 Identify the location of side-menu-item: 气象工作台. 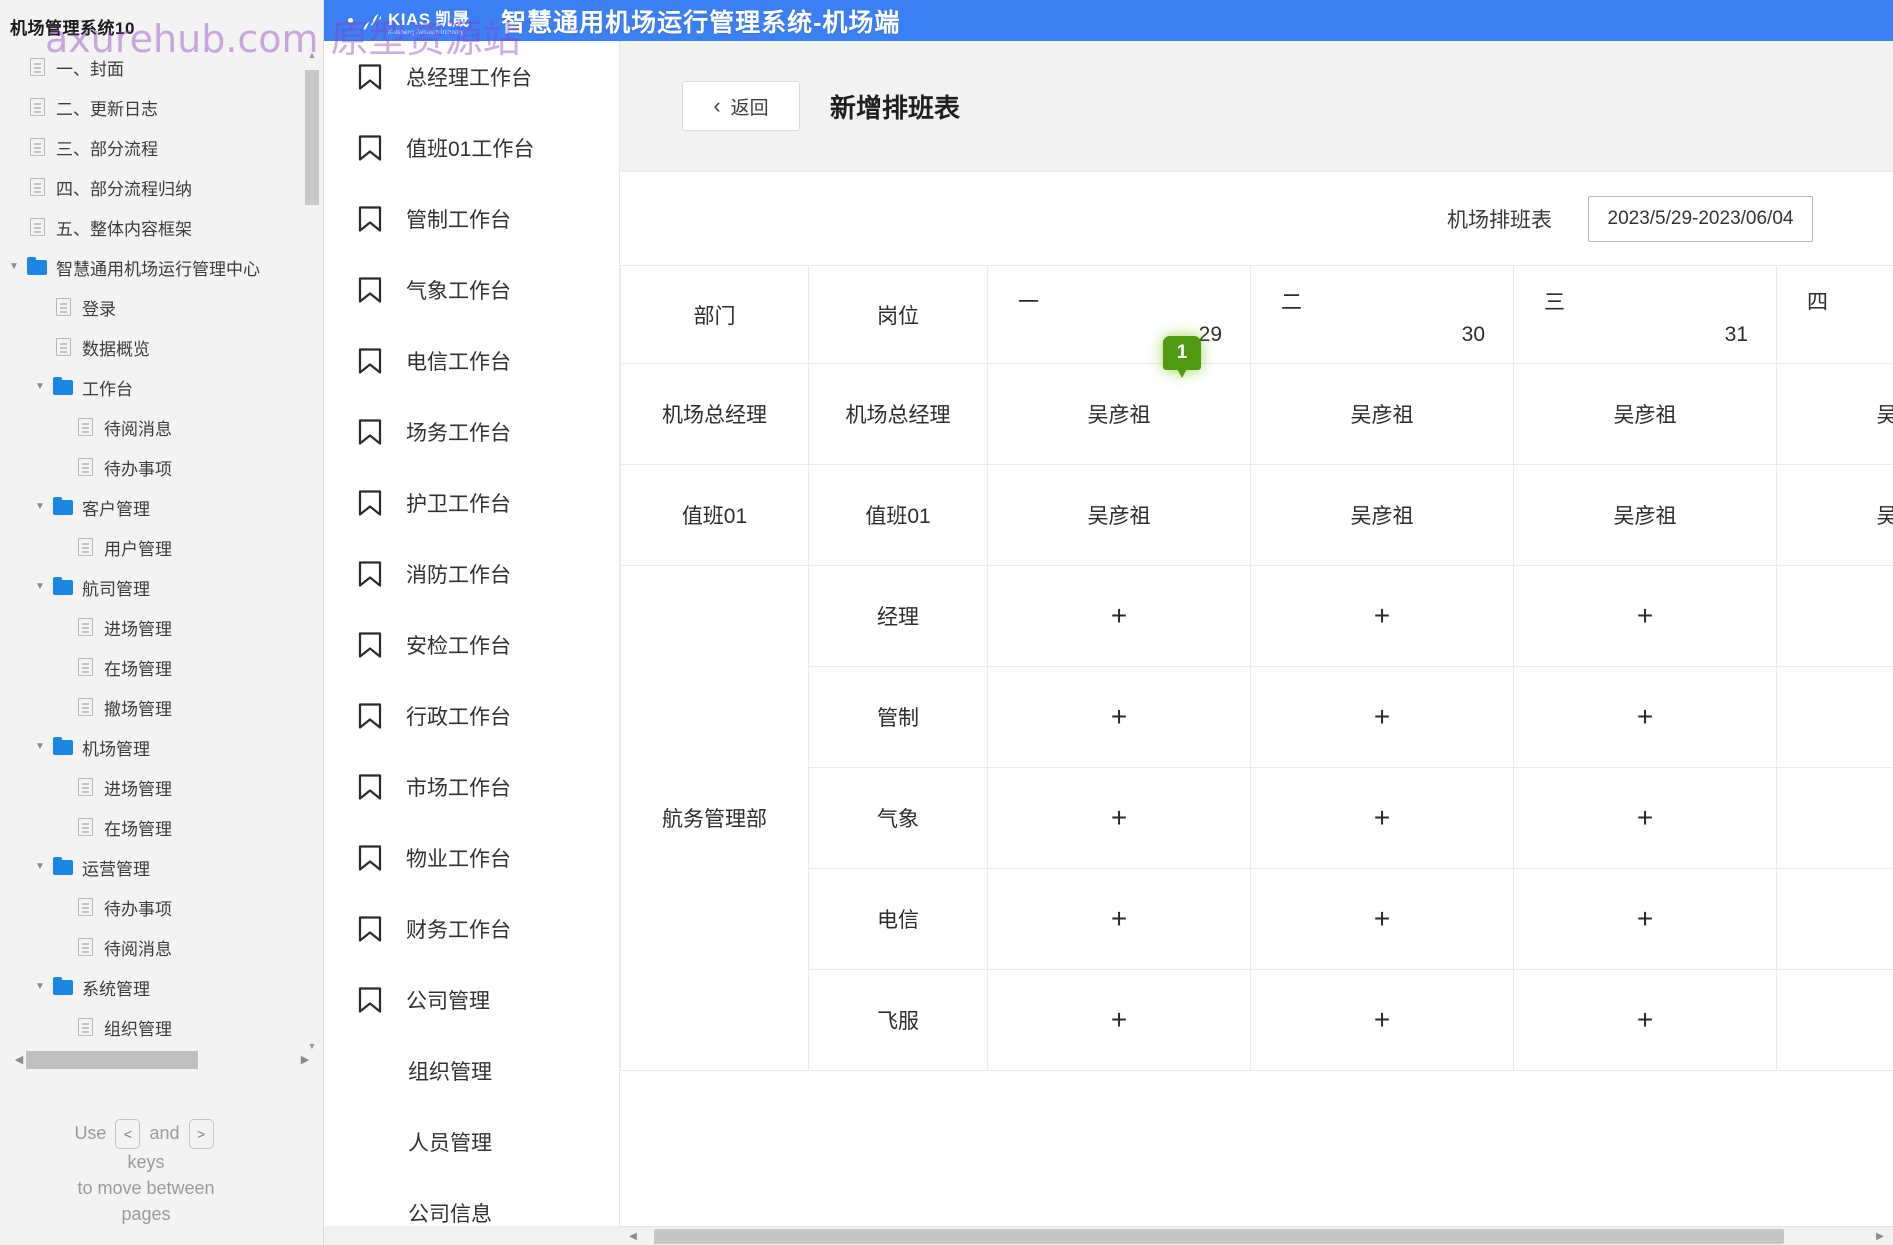
(471, 289).